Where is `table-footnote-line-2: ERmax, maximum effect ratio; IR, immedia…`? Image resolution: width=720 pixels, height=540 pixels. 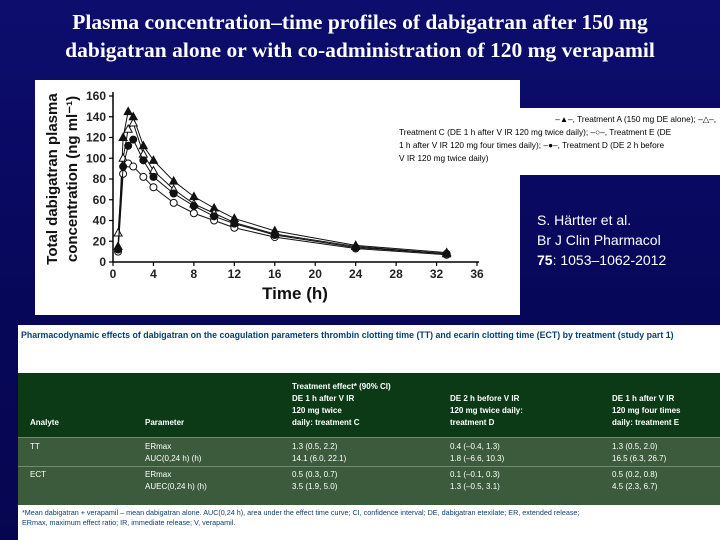
table-footnote-line-2: ERmax, maximum effect ratio; IR, immedia… is located at coordinates (129, 522).